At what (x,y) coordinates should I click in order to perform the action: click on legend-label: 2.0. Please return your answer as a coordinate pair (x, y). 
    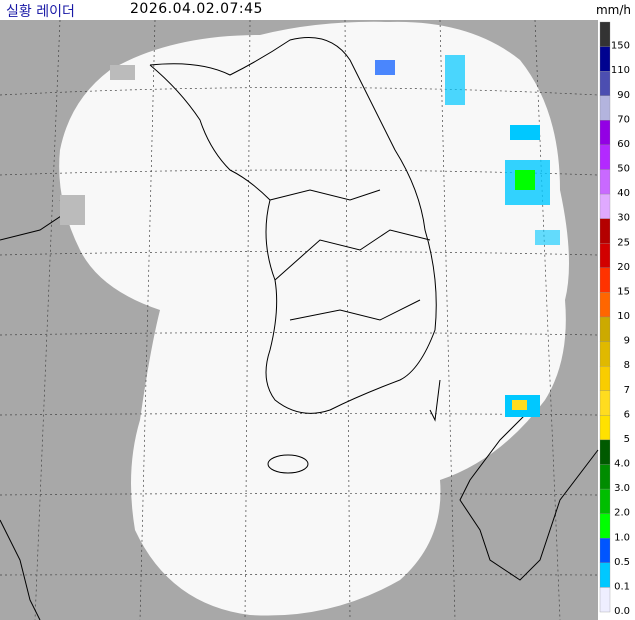
    Looking at the image, I should click on (622, 513).